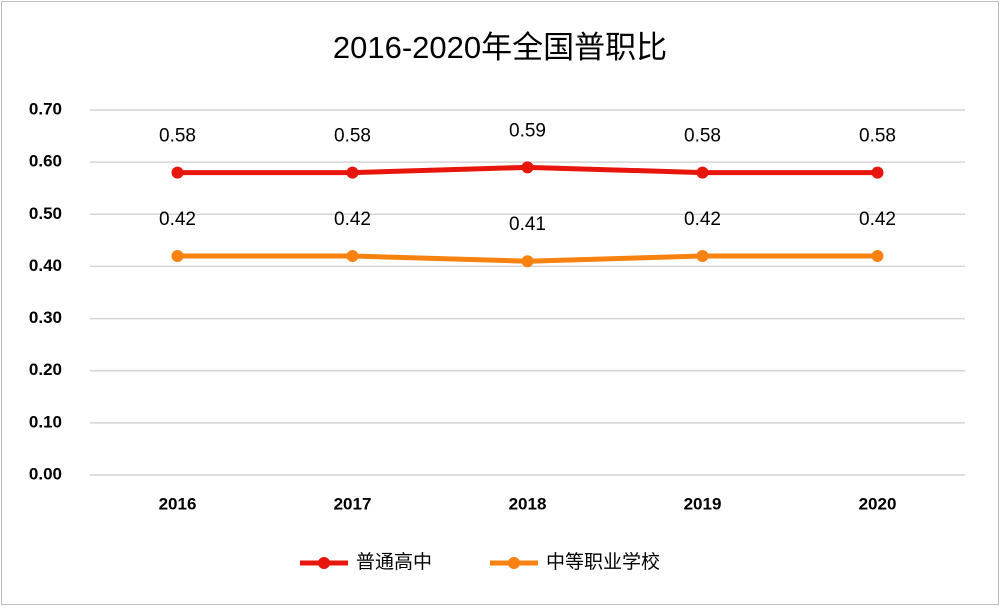 The image size is (1000, 609). Describe the element at coordinates (45, 161) in the screenshot. I see `y-tick-label: 0.60` at that location.